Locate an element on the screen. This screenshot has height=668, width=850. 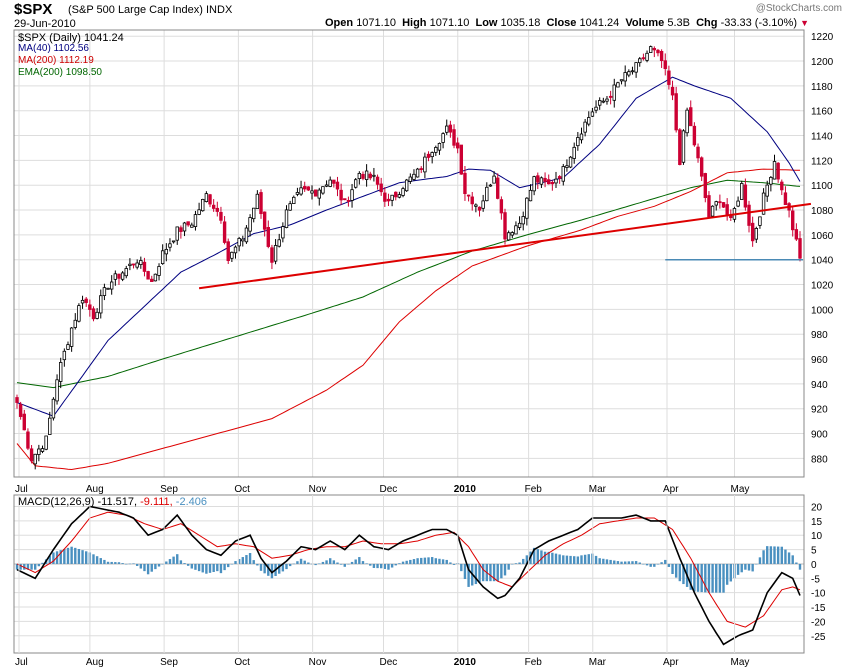
price-tick-label: 1080 is located at coordinates (822, 211).